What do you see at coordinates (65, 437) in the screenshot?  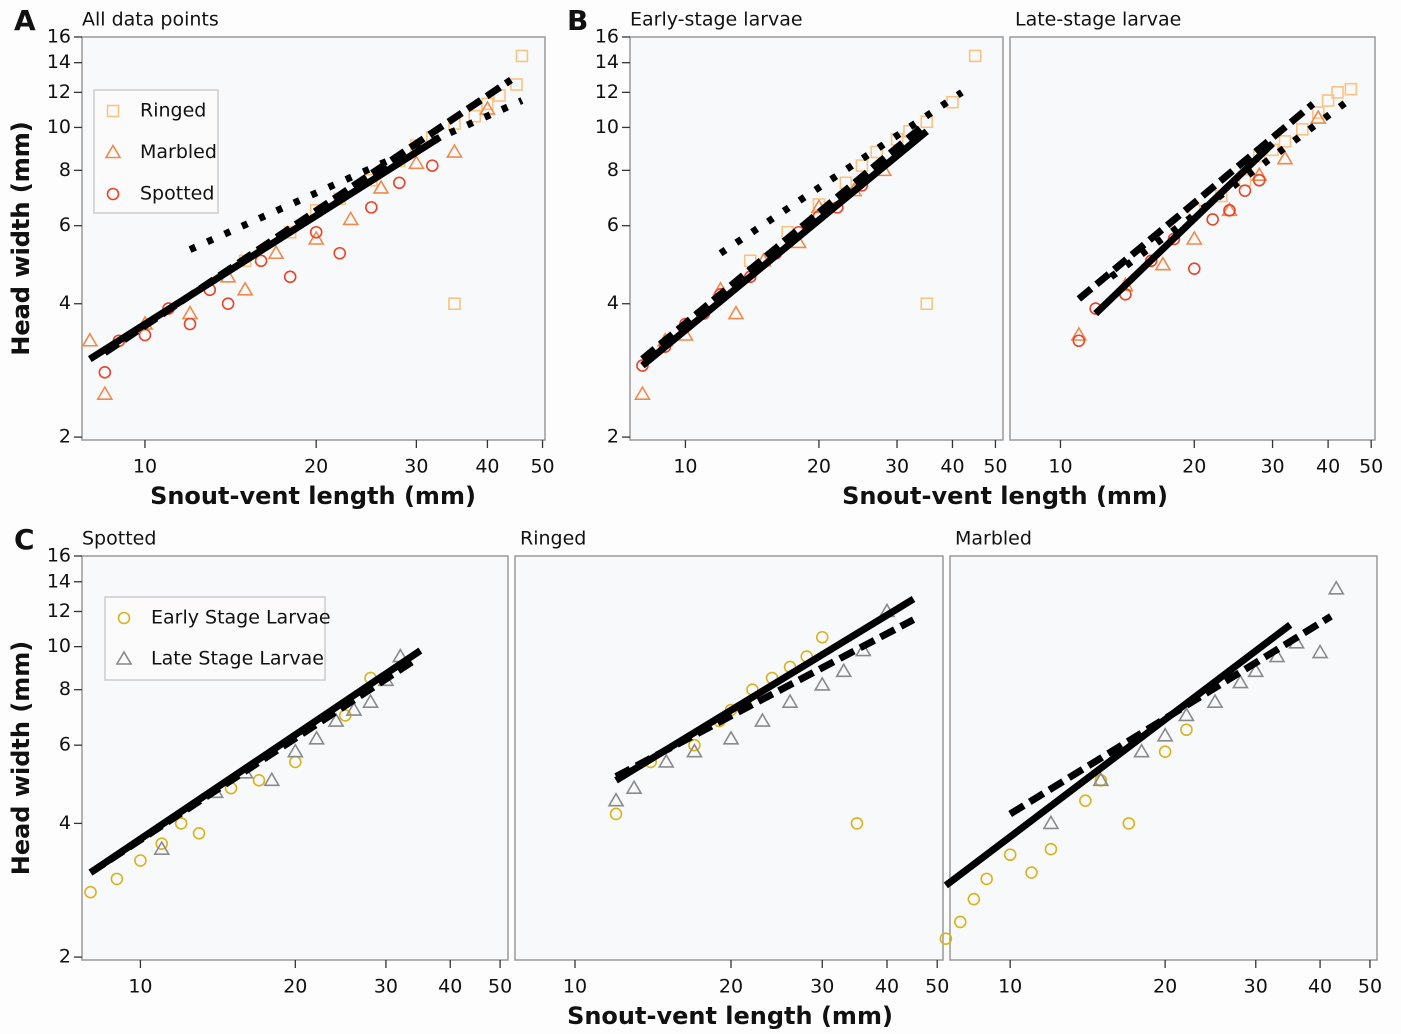 I see `y-tick-label: 2` at bounding box center [65, 437].